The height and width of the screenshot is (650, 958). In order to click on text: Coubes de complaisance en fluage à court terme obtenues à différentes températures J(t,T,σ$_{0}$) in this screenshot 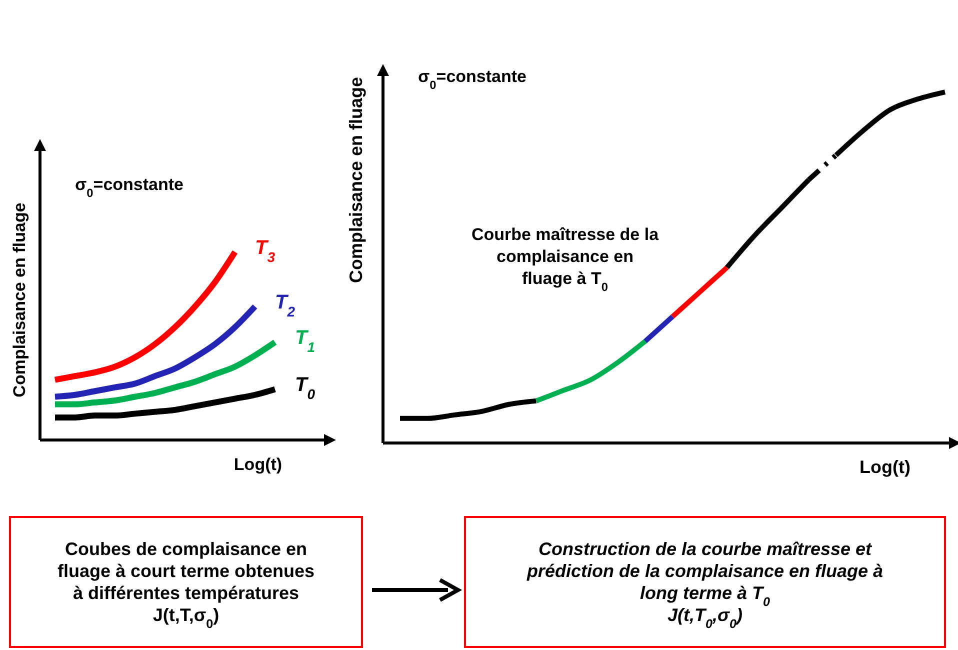, I will do `click(186, 585)`.